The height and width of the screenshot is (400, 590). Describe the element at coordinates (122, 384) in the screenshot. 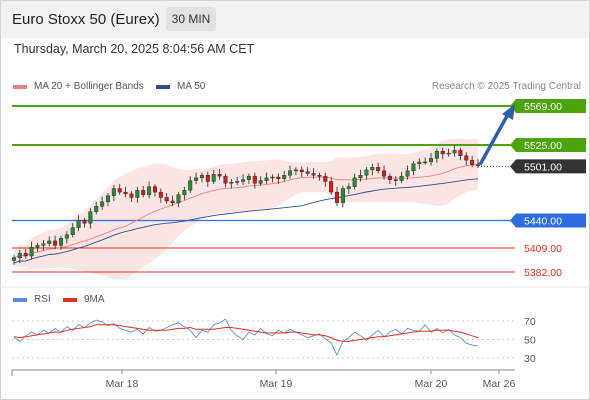

I see `x-tick-label-0: Mar 18` at that location.